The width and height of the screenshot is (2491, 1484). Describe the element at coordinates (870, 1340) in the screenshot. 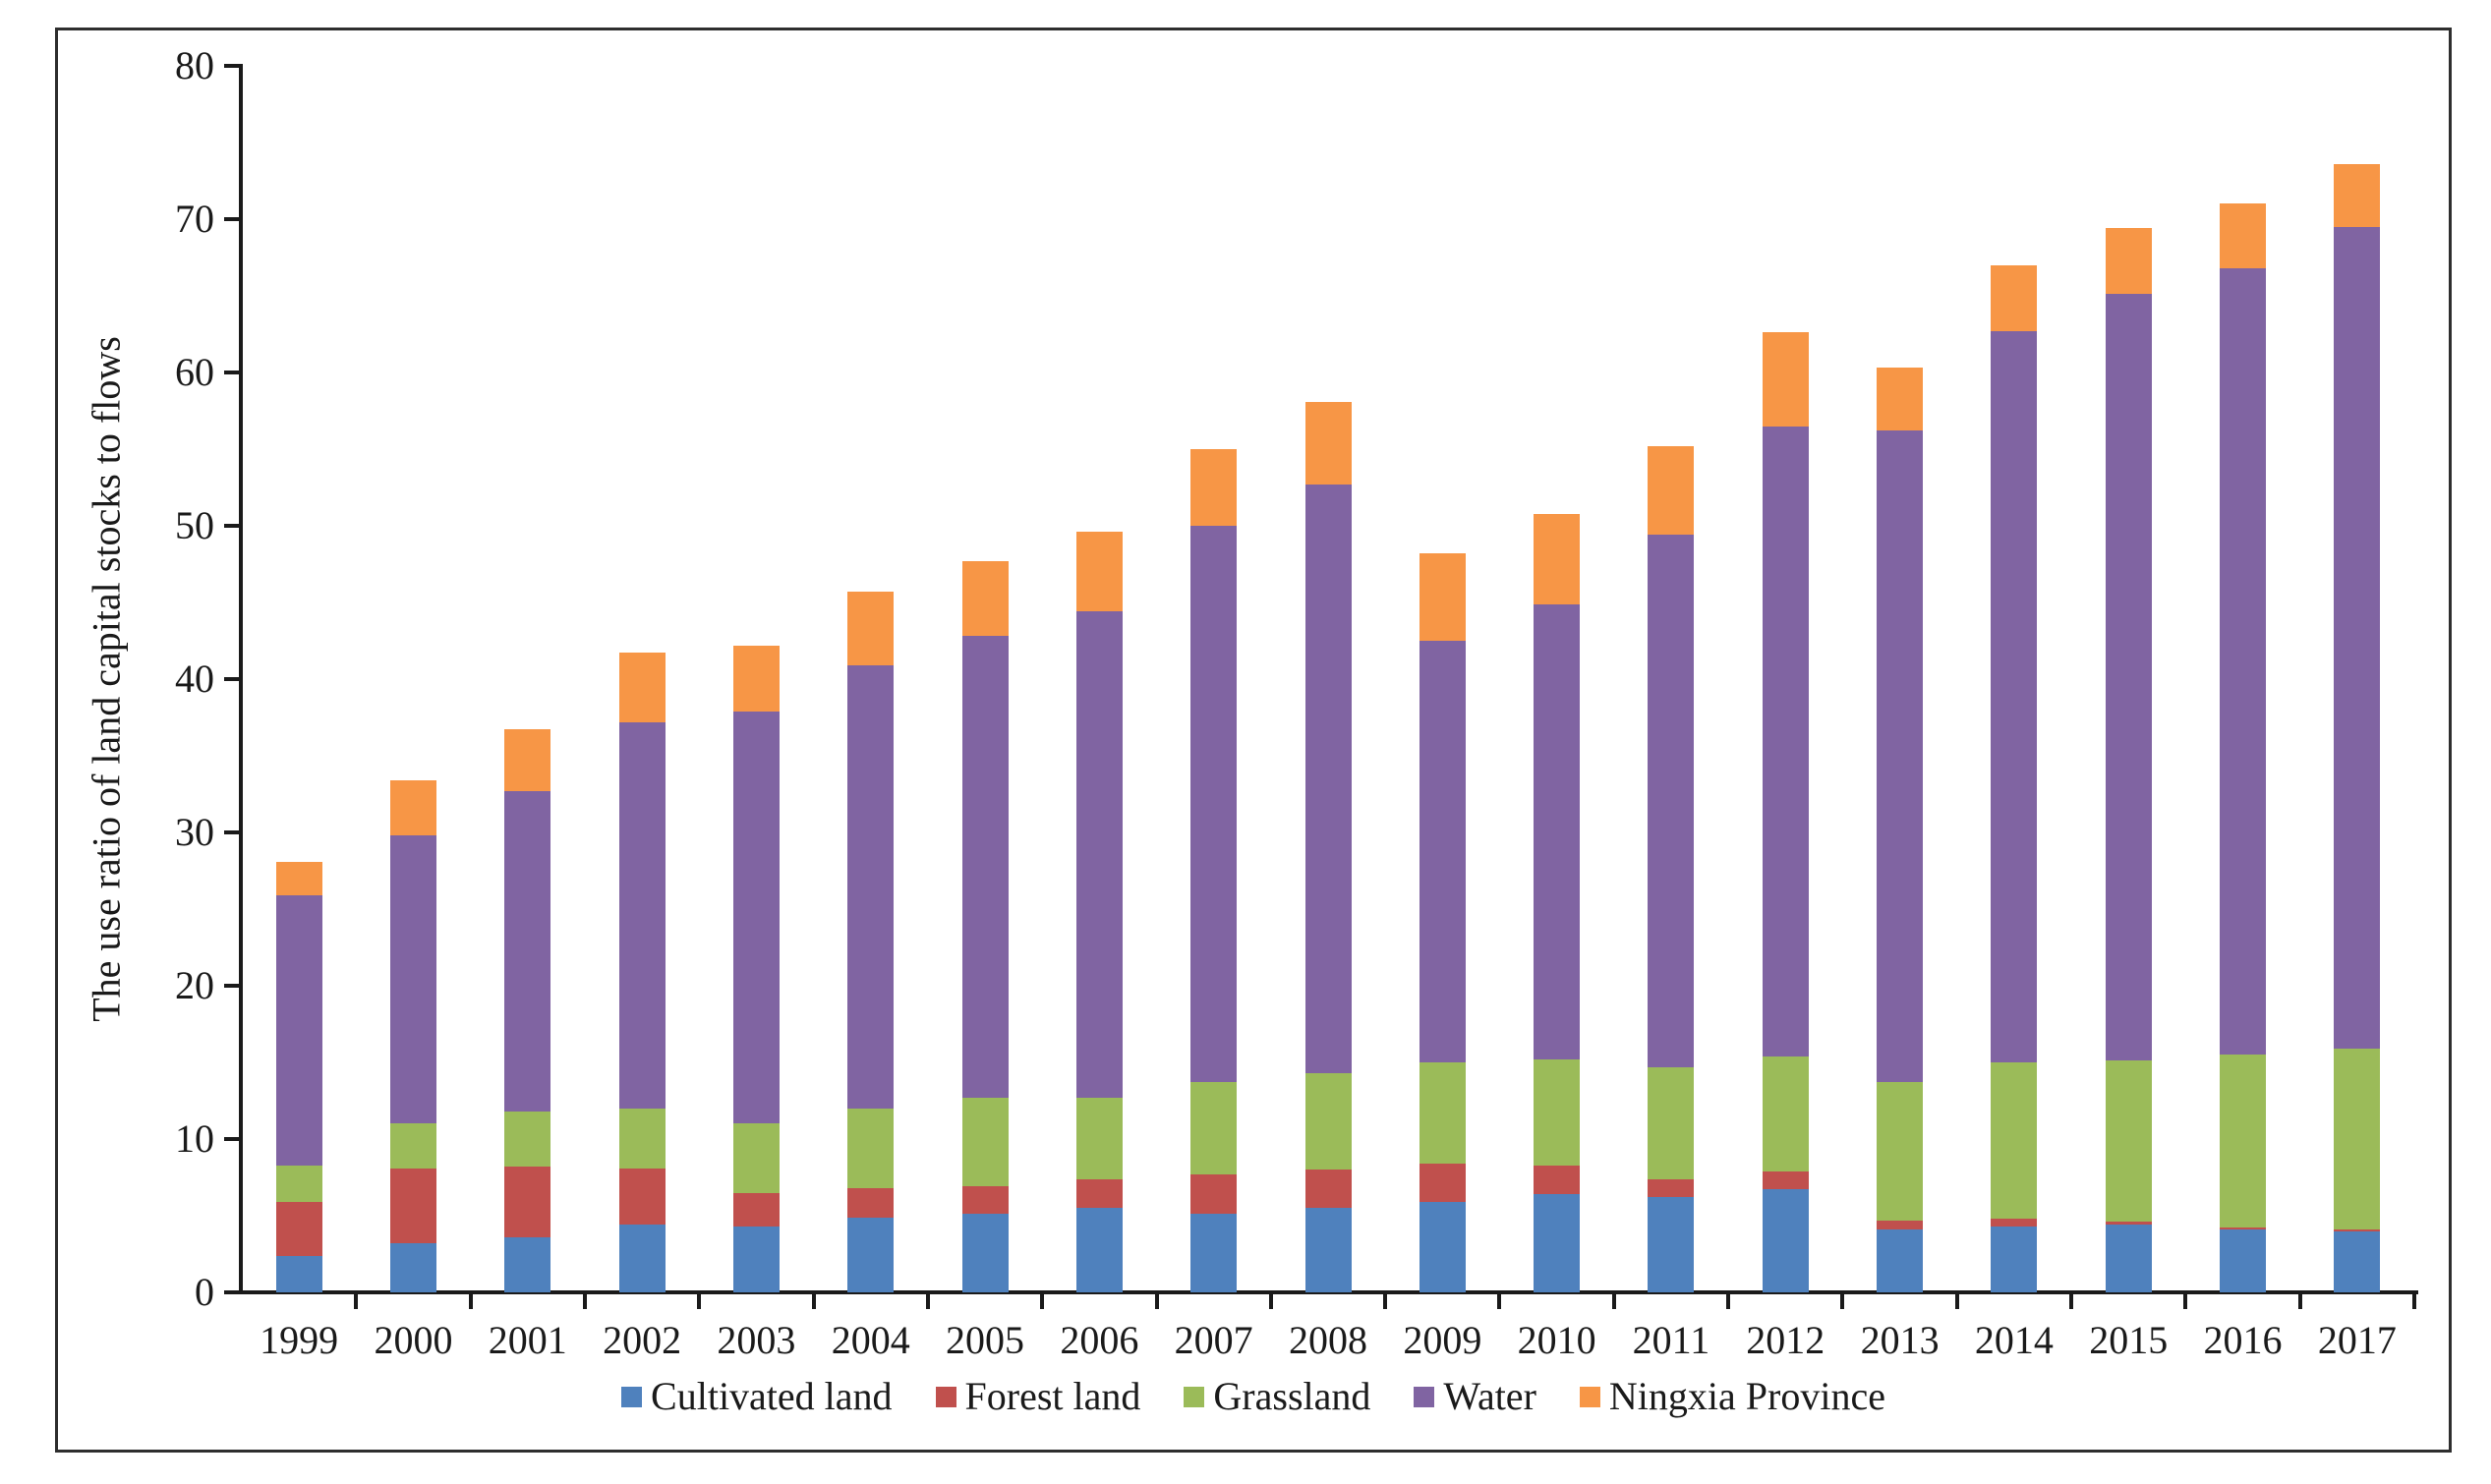

I see `x-axis-label: 2004` at that location.